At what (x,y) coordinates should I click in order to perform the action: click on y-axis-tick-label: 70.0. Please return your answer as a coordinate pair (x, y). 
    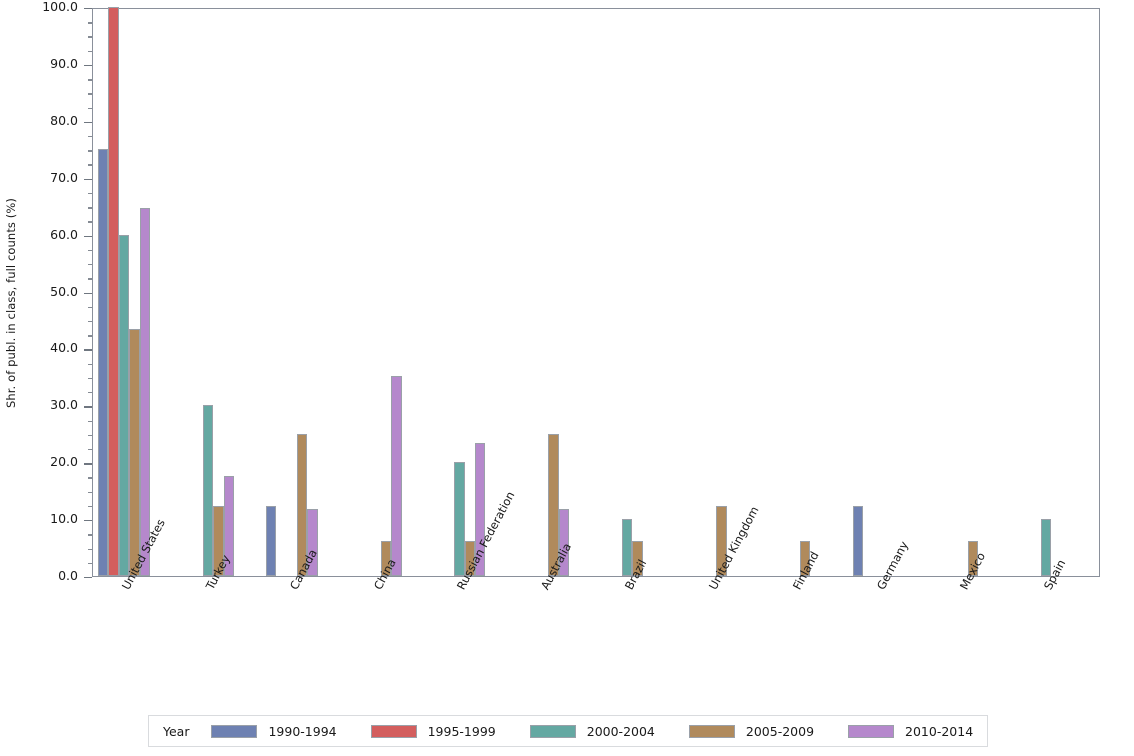
    Looking at the image, I should click on (64, 177).